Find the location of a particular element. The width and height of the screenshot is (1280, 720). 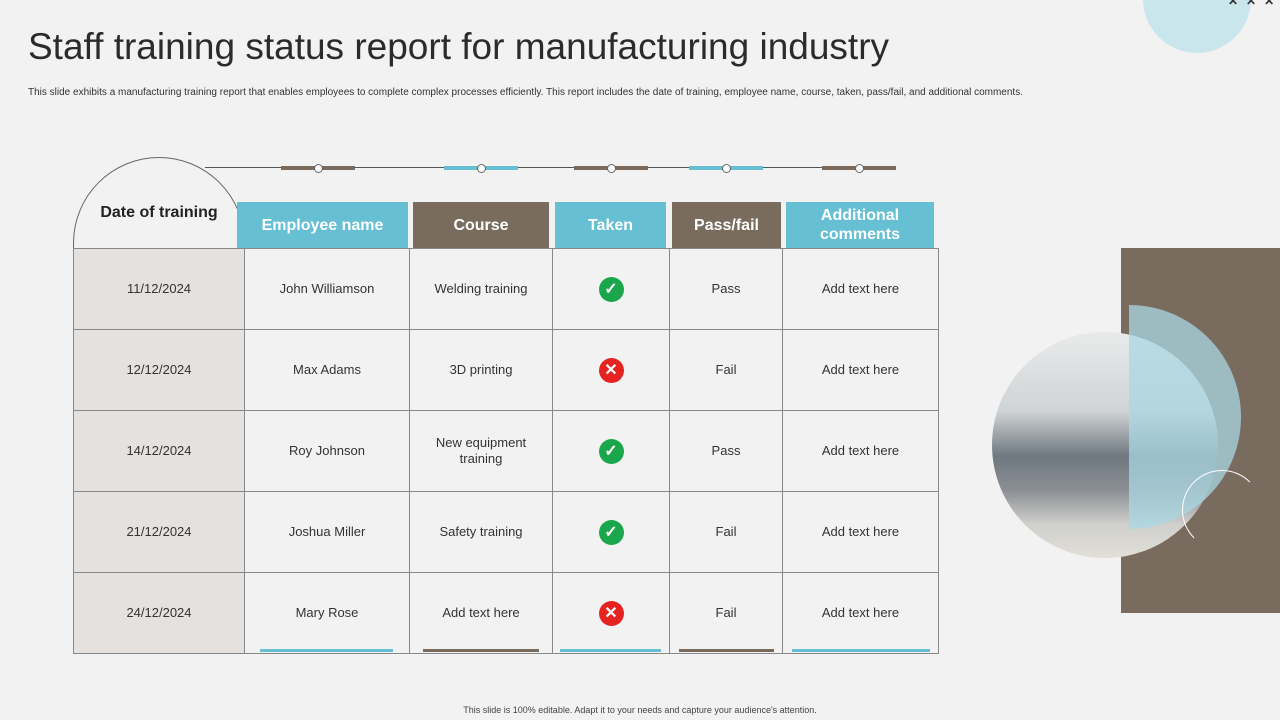

header-passfail: Pass/fail is located at coordinates (726, 225).